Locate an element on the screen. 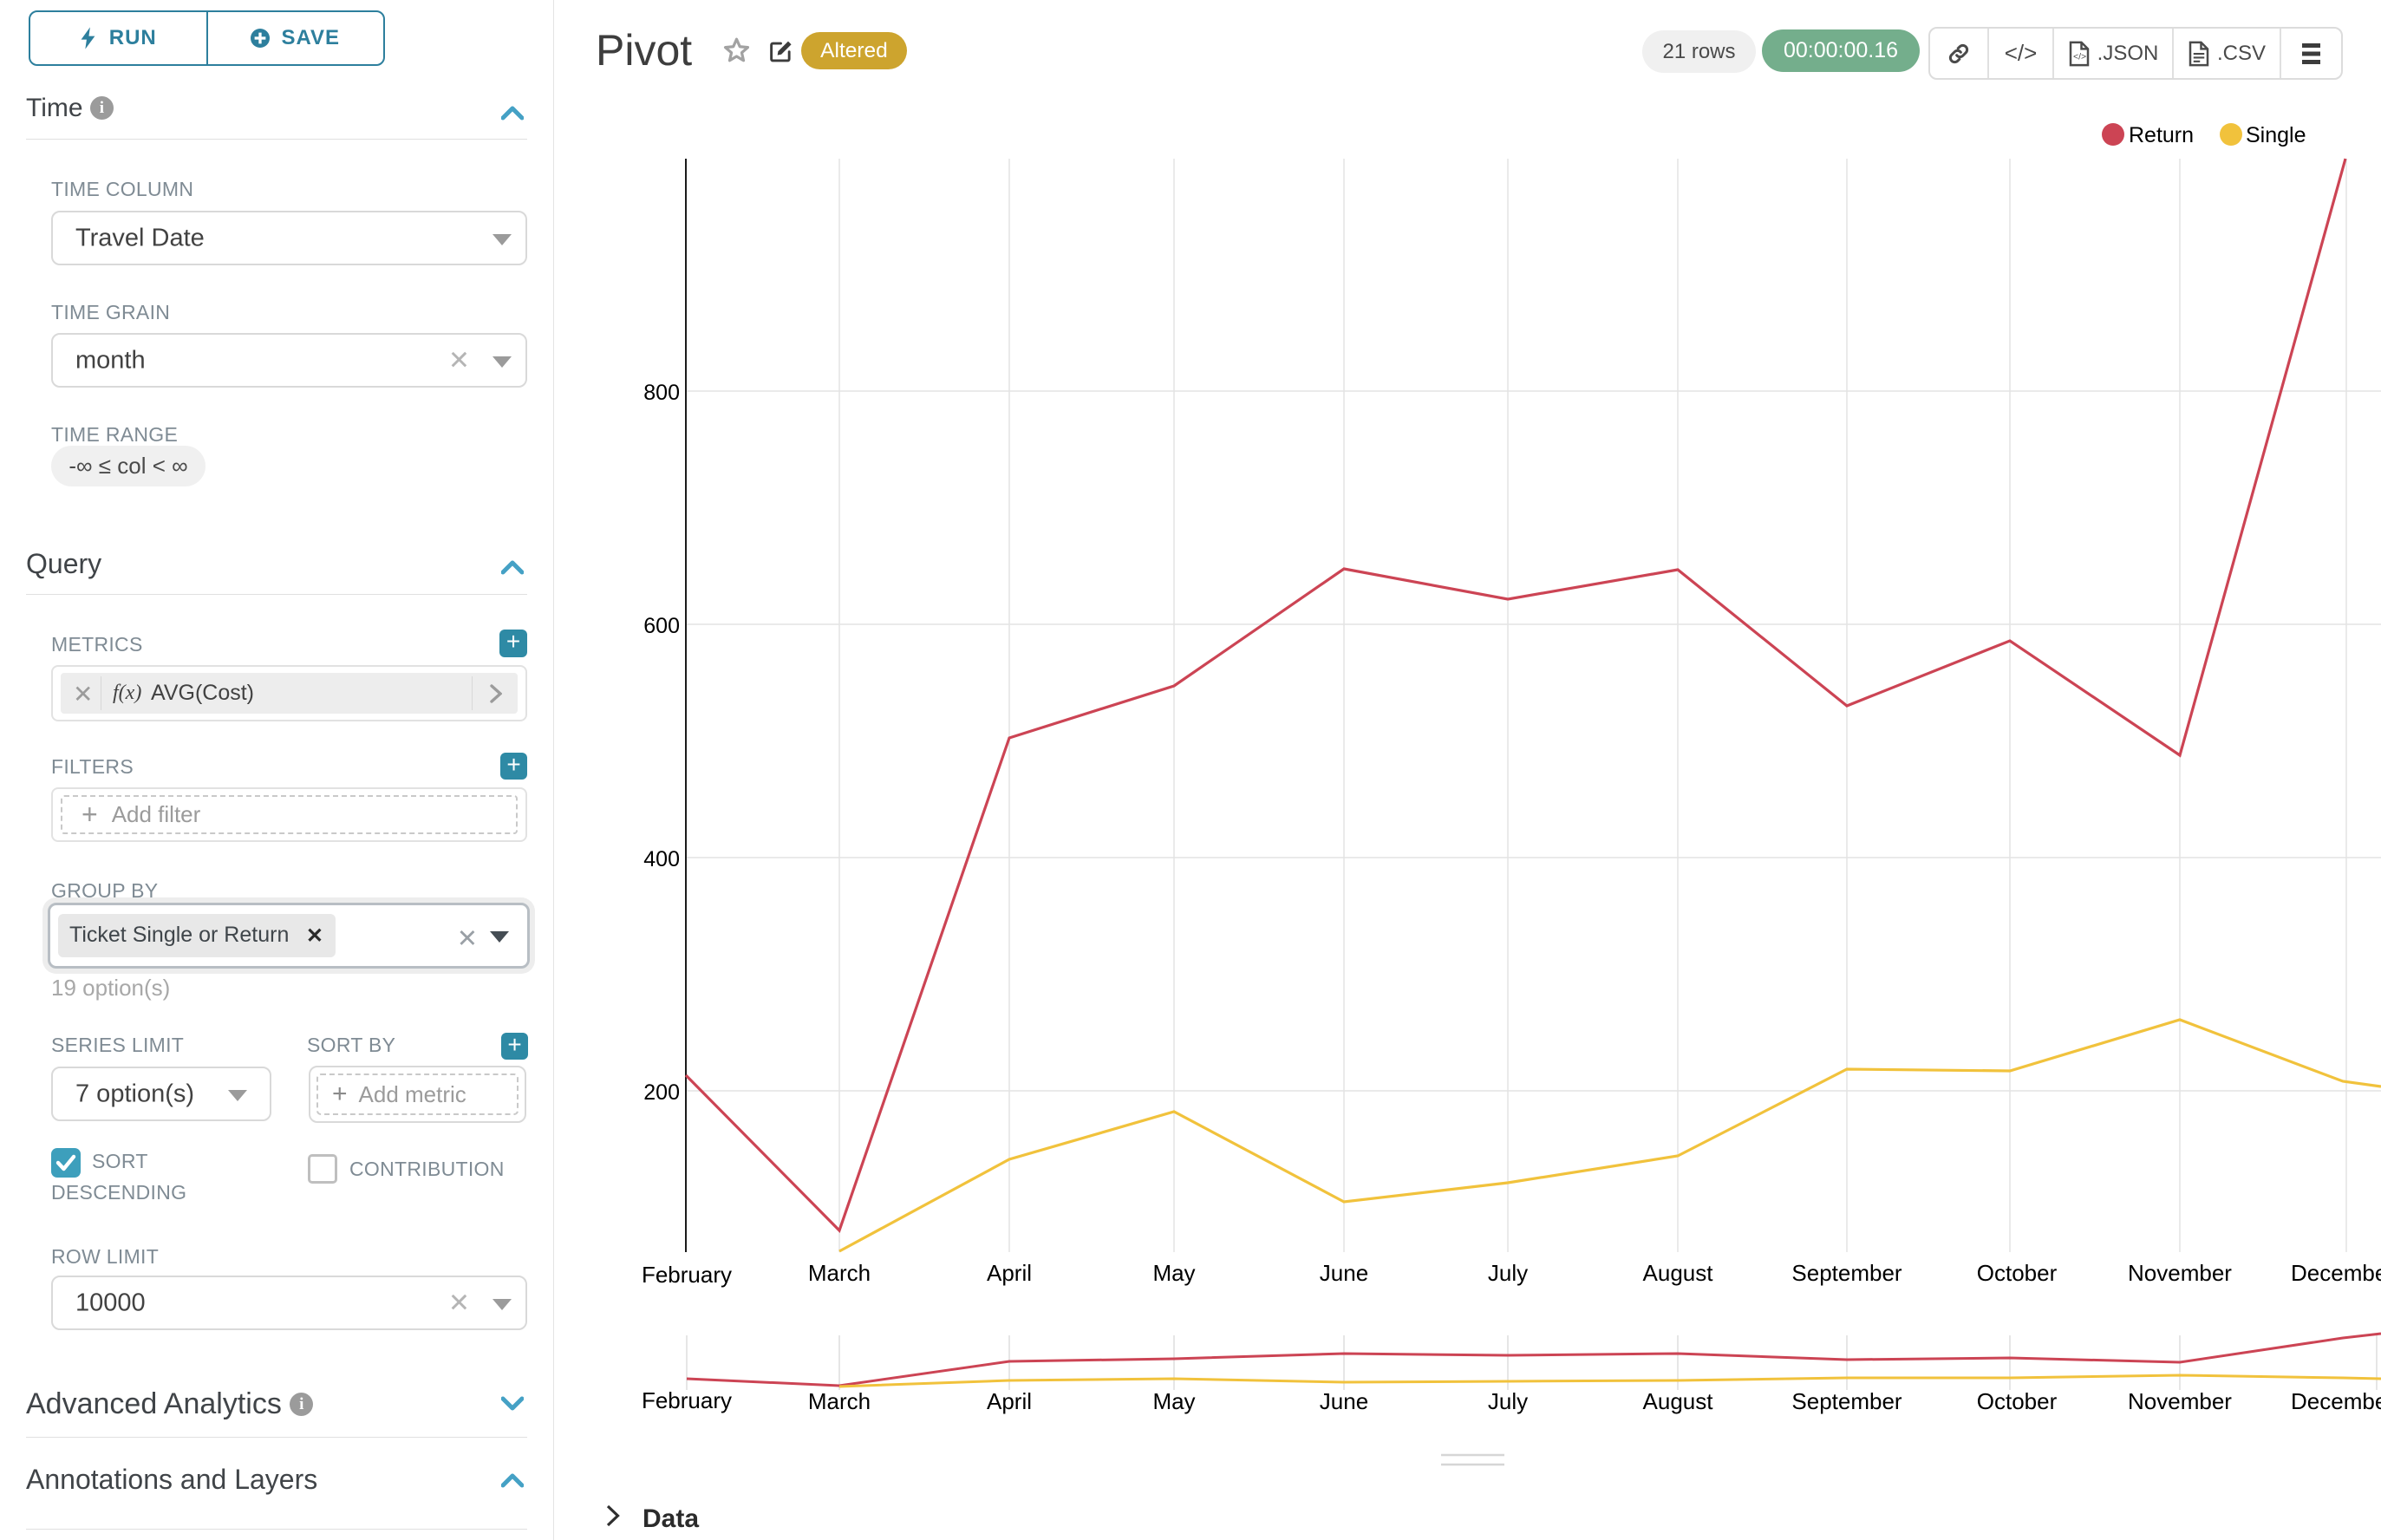  svg-text: Single is located at coordinates (2276, 135).